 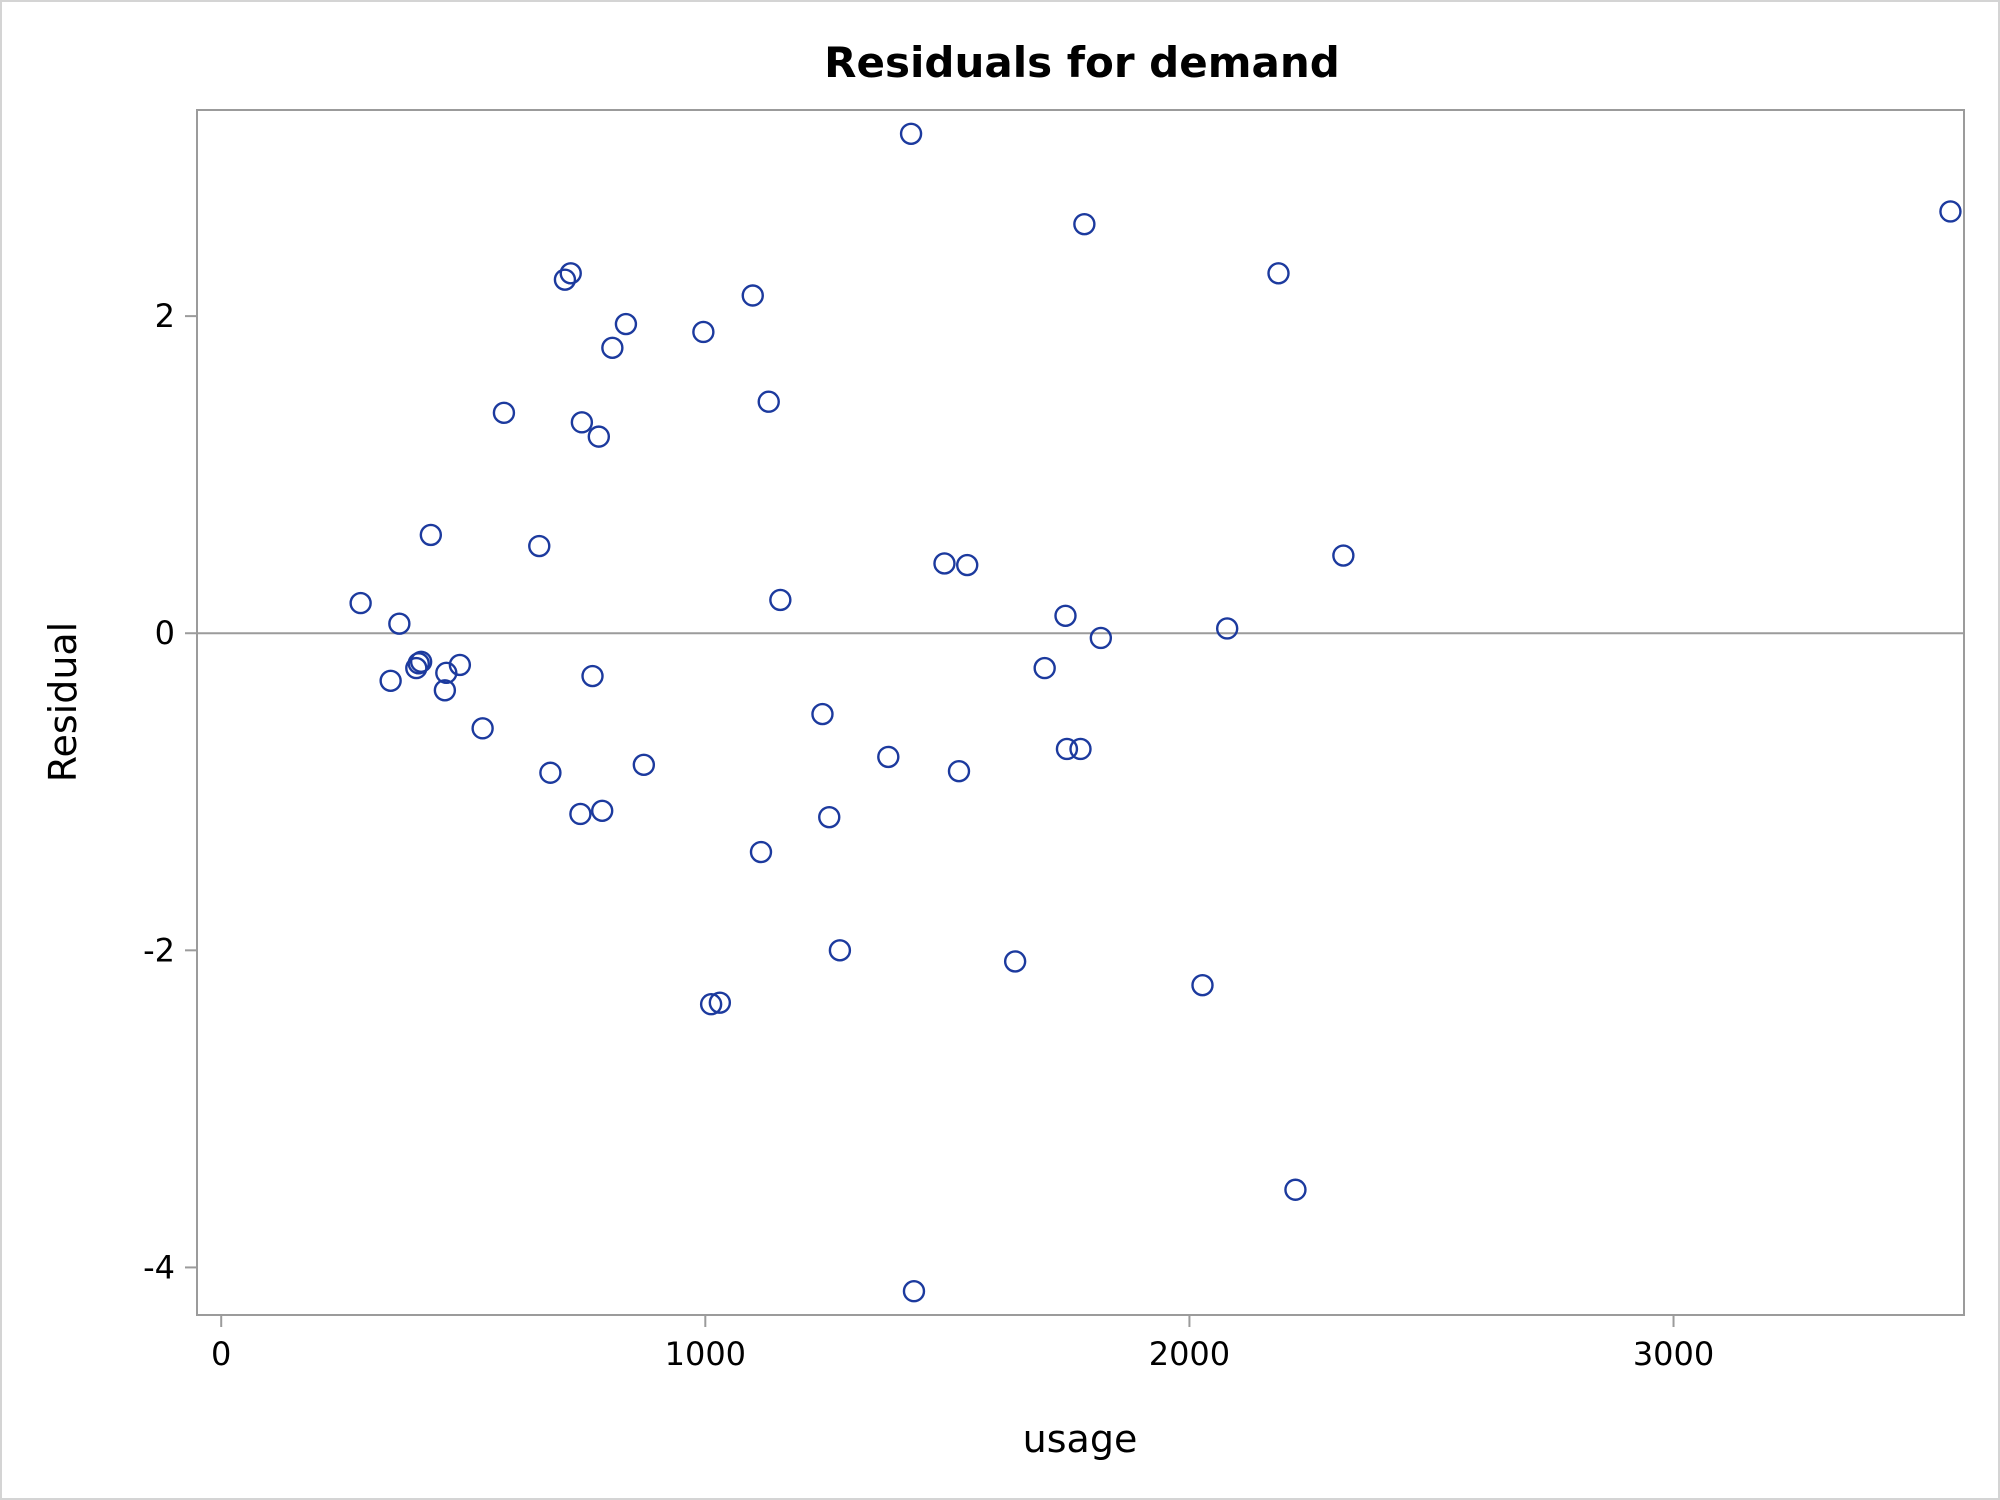 What do you see at coordinates (159, 950) in the screenshot?
I see `y-tick-label: -2` at bounding box center [159, 950].